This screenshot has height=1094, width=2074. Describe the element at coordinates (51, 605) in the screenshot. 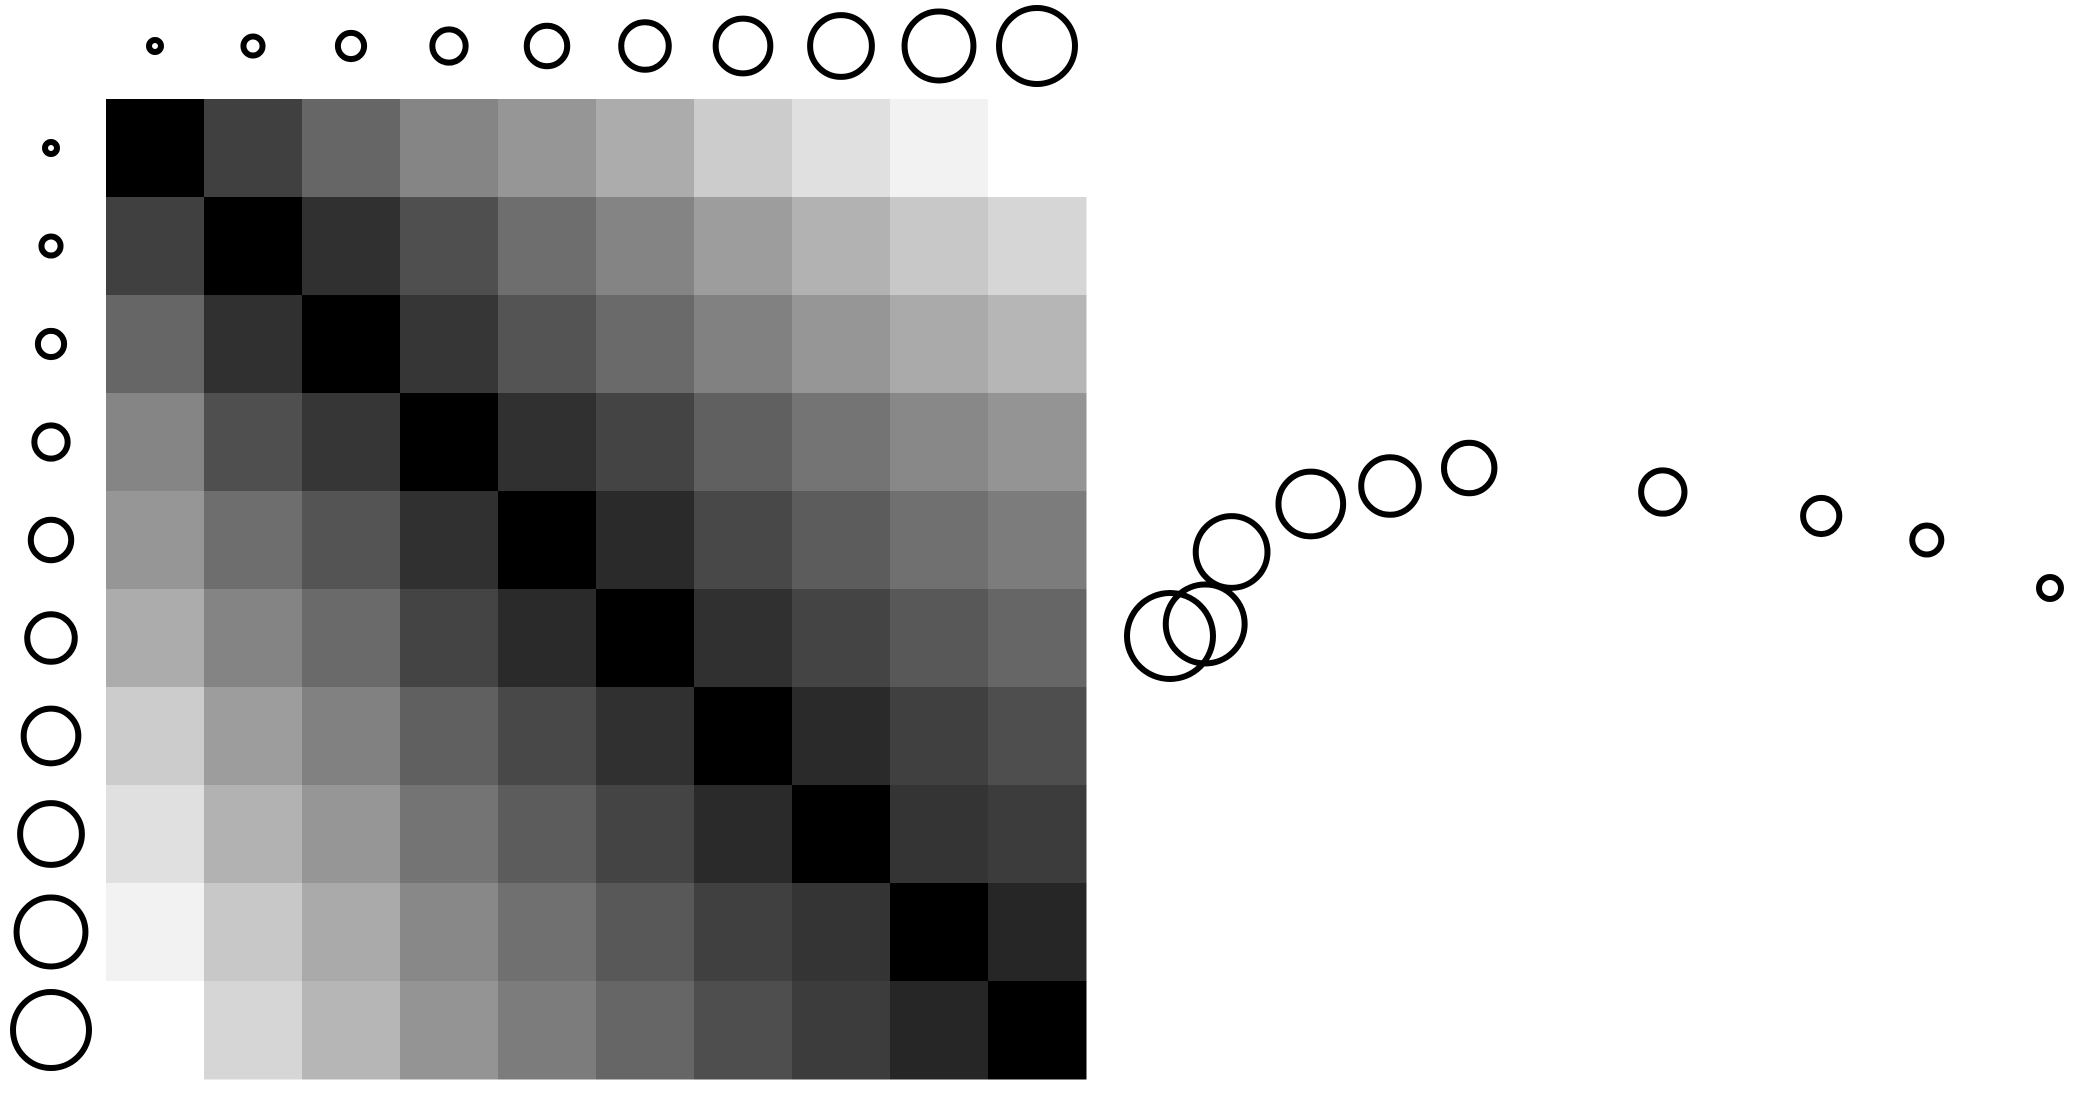

I see `row-size-circles` at that location.